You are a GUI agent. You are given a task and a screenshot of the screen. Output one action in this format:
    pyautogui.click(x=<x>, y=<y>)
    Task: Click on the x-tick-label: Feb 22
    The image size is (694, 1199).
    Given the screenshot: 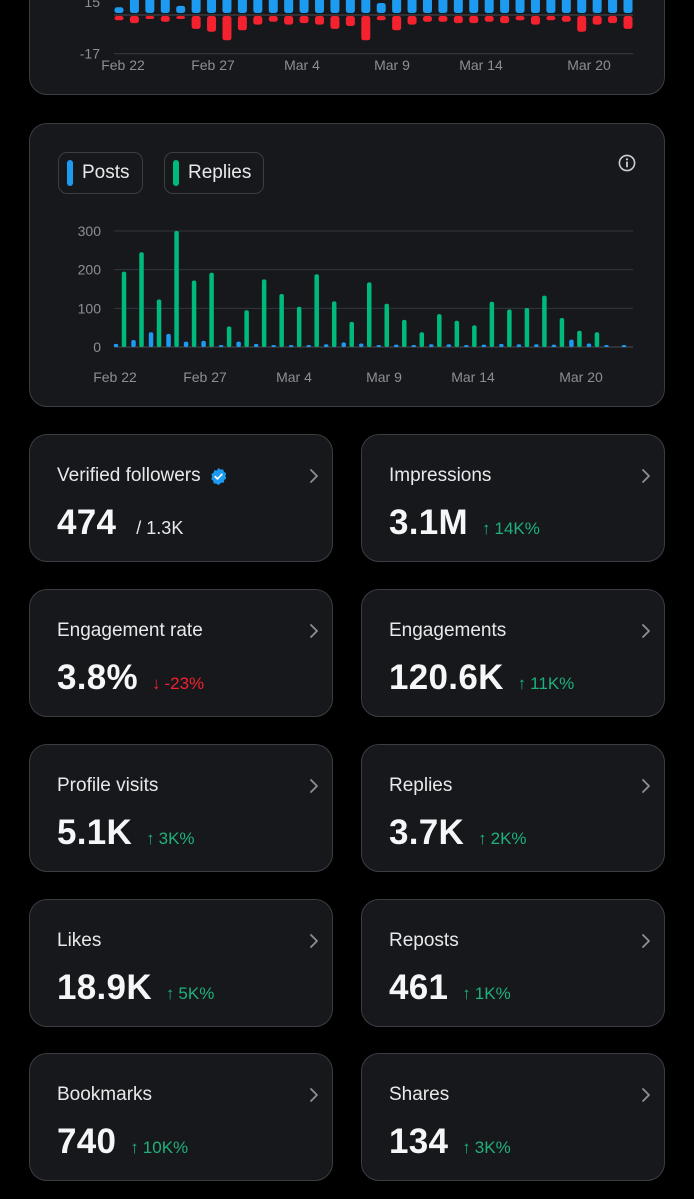 What is the action you would take?
    pyautogui.click(x=123, y=65)
    